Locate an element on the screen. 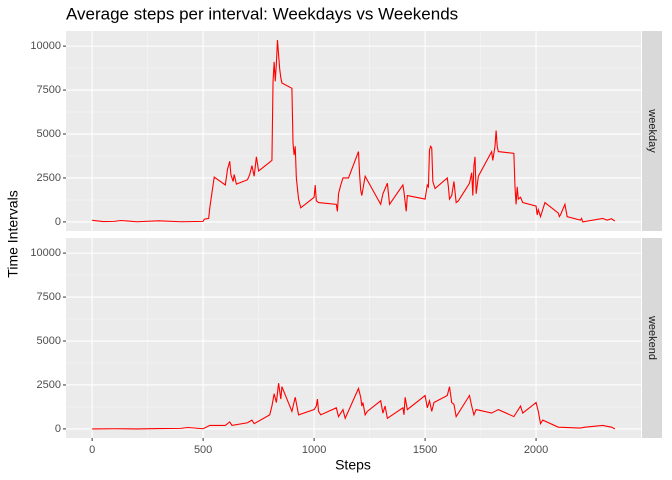  data-line is located at coordinates (354, 406).